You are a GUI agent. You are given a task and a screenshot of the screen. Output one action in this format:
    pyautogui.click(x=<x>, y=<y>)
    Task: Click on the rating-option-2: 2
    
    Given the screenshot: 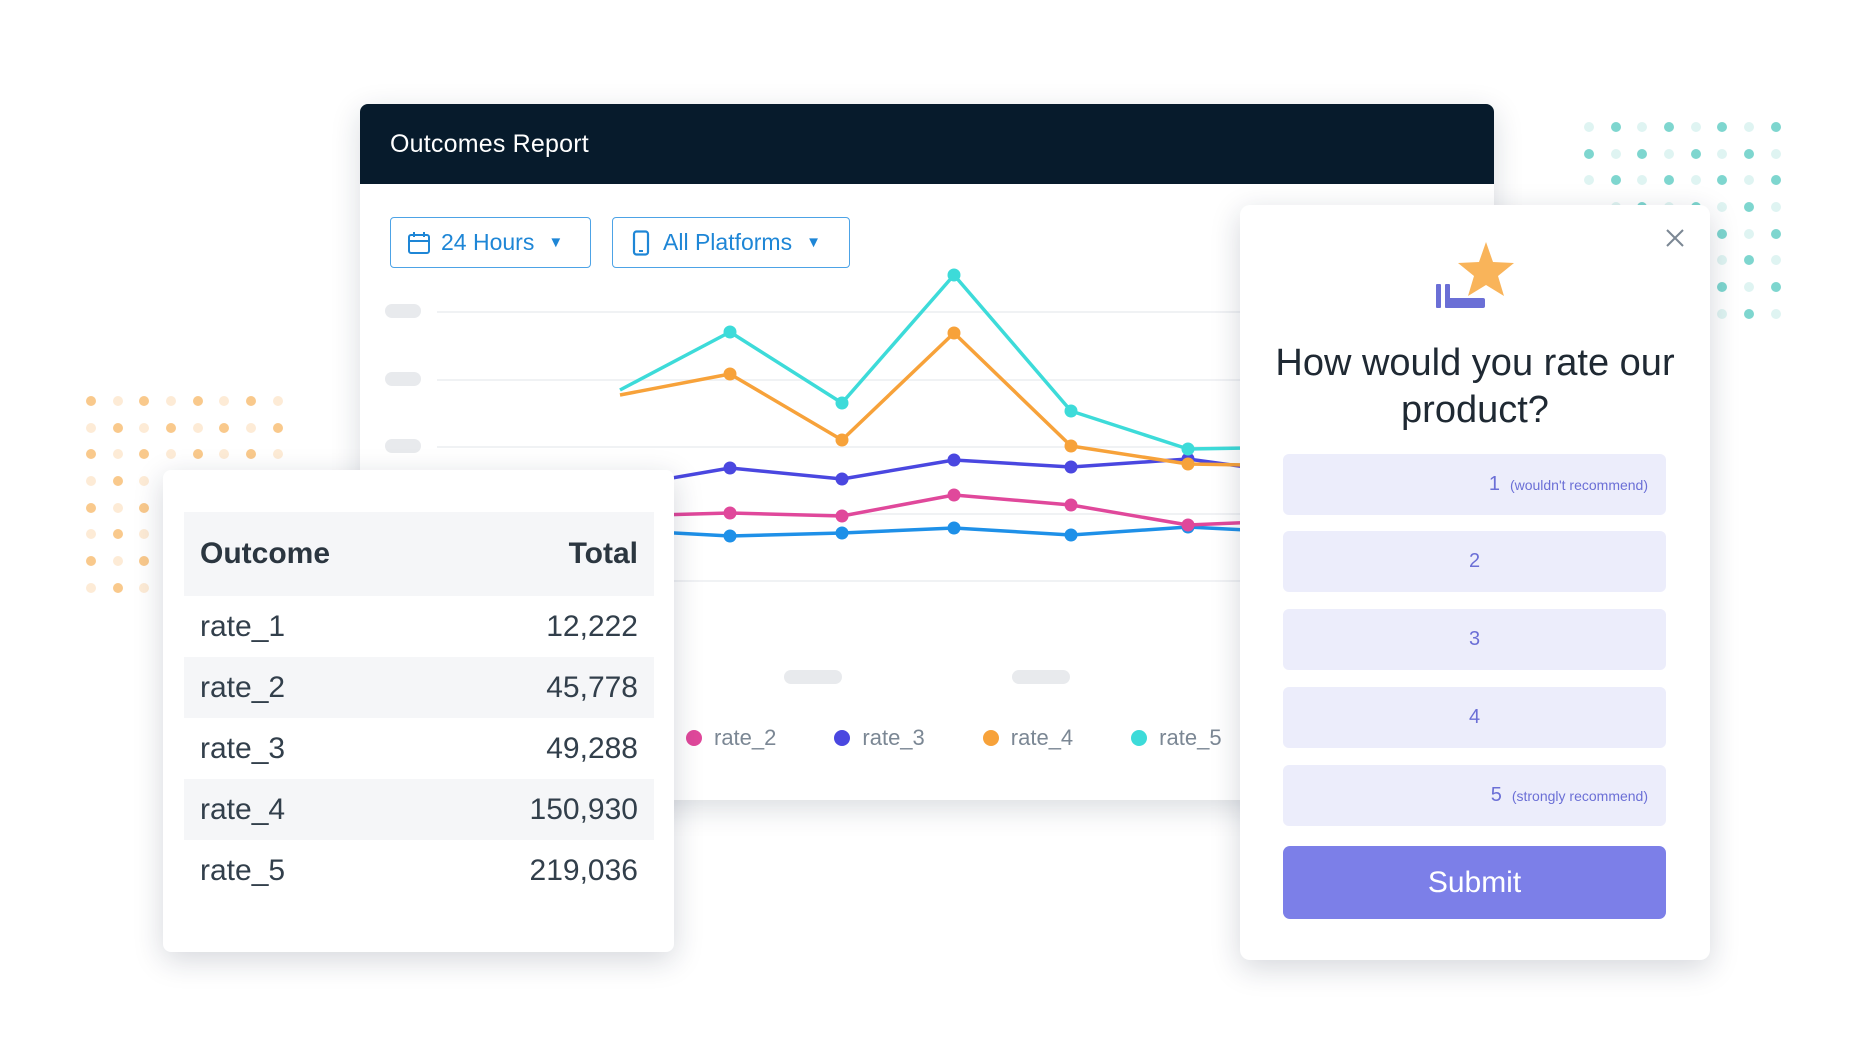 What is the action you would take?
    pyautogui.click(x=1474, y=561)
    